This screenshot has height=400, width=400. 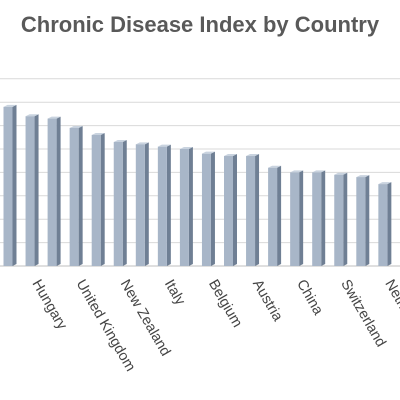 I want to click on x-tick-label: Belgium, so click(x=225, y=303).